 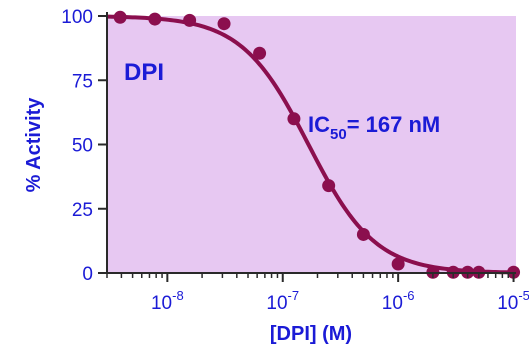 What do you see at coordinates (144, 72) in the screenshot?
I see `compound-label: DPI` at bounding box center [144, 72].